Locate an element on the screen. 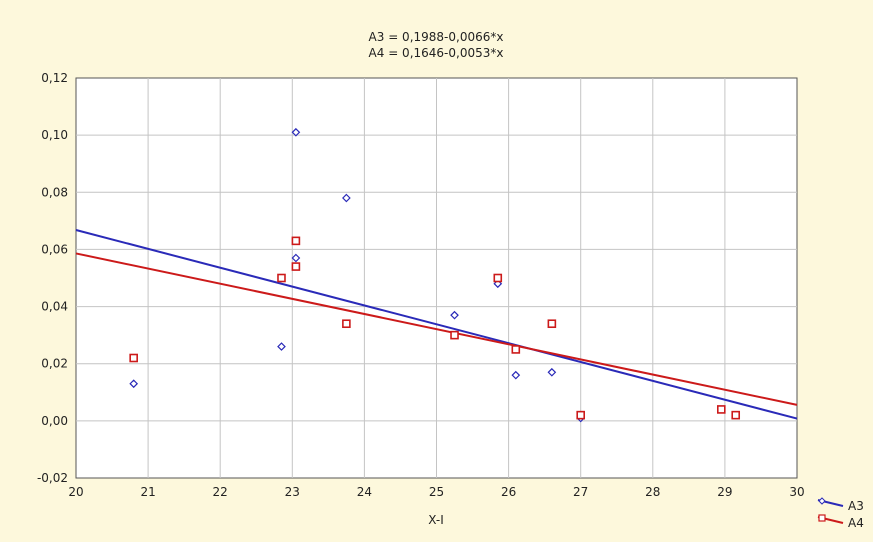  x-tick-label: 26 is located at coordinates (508, 492).